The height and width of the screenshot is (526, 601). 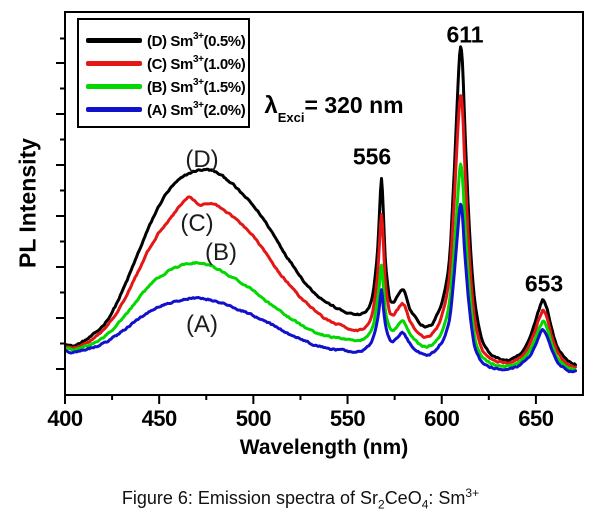 What do you see at coordinates (324, 447) in the screenshot?
I see `x-axis-title: Wavelength (nm)` at bounding box center [324, 447].